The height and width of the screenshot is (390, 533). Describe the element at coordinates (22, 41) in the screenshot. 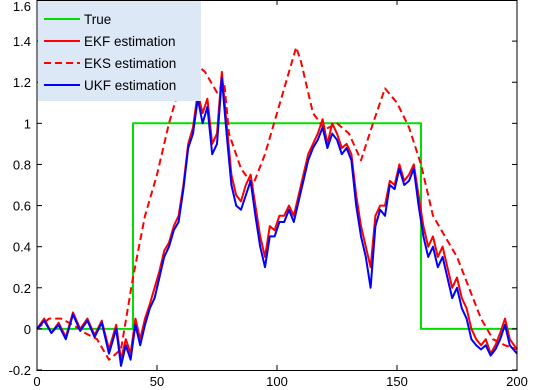

I see `y-tick-label: 1.4` at that location.